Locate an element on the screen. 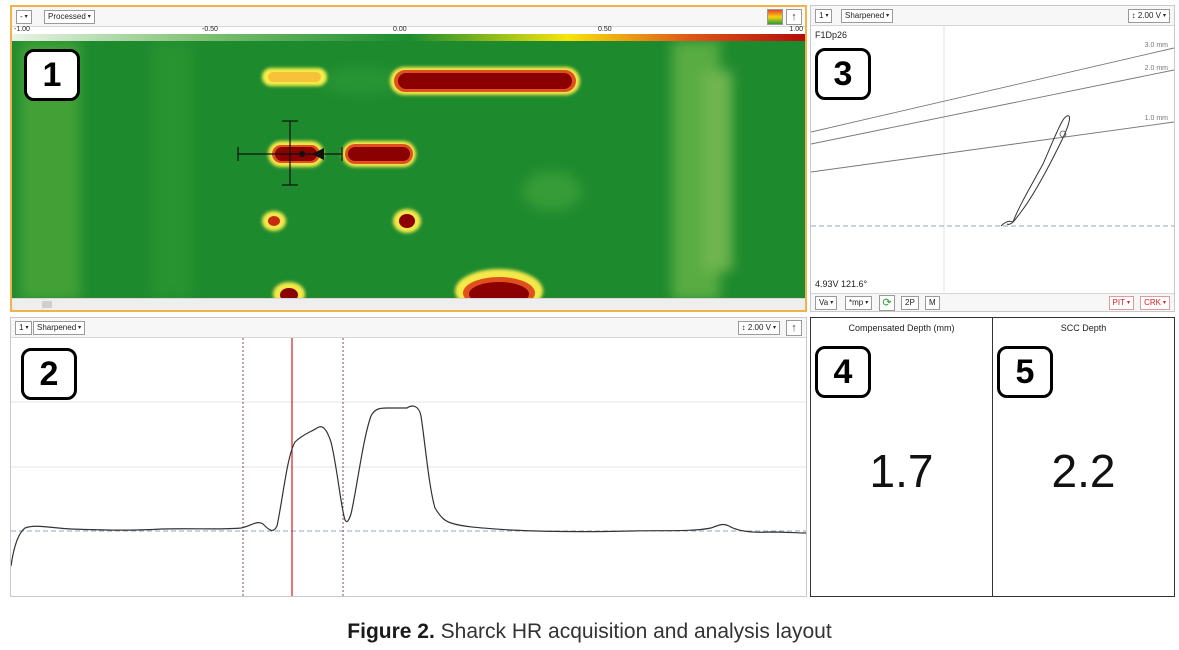 This screenshot has height=650, width=1179. lissajous-voltage-label: 2.00 V is located at coordinates (1149, 15).